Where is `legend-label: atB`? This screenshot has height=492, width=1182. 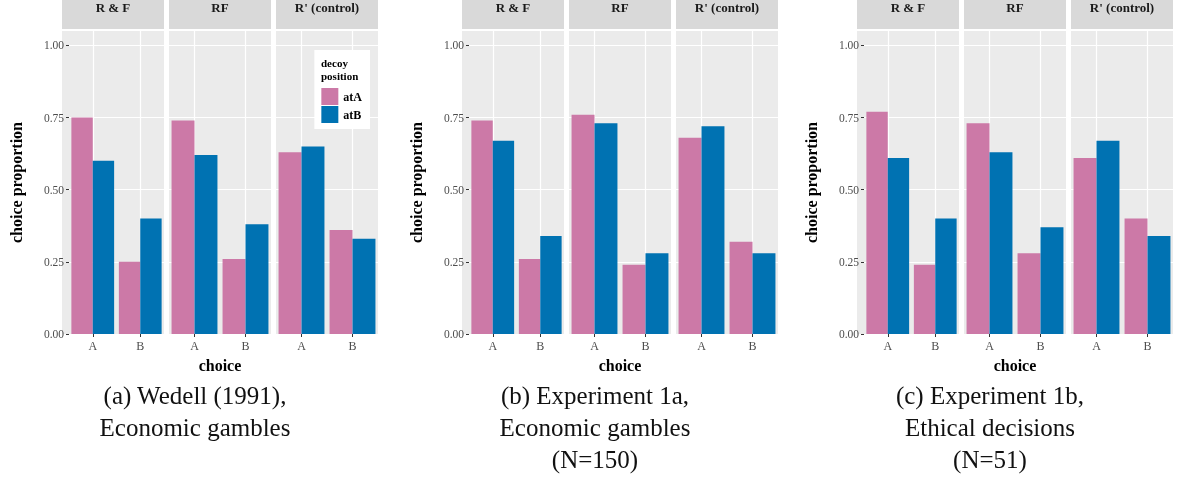 legend-label: atB is located at coordinates (352, 114).